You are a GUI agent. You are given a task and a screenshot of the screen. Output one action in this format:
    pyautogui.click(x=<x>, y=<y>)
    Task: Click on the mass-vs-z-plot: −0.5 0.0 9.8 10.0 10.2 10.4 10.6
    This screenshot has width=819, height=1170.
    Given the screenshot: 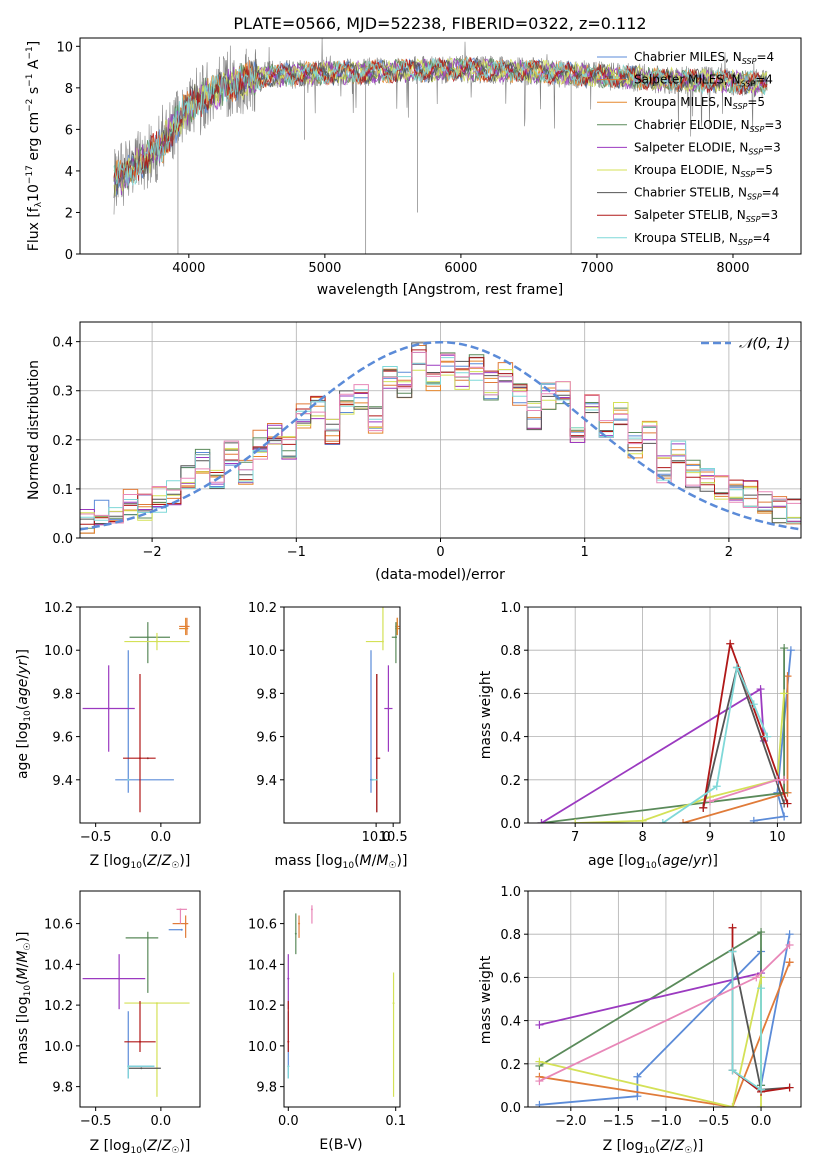 What is the action you would take?
    pyautogui.click(x=122, y=1009)
    